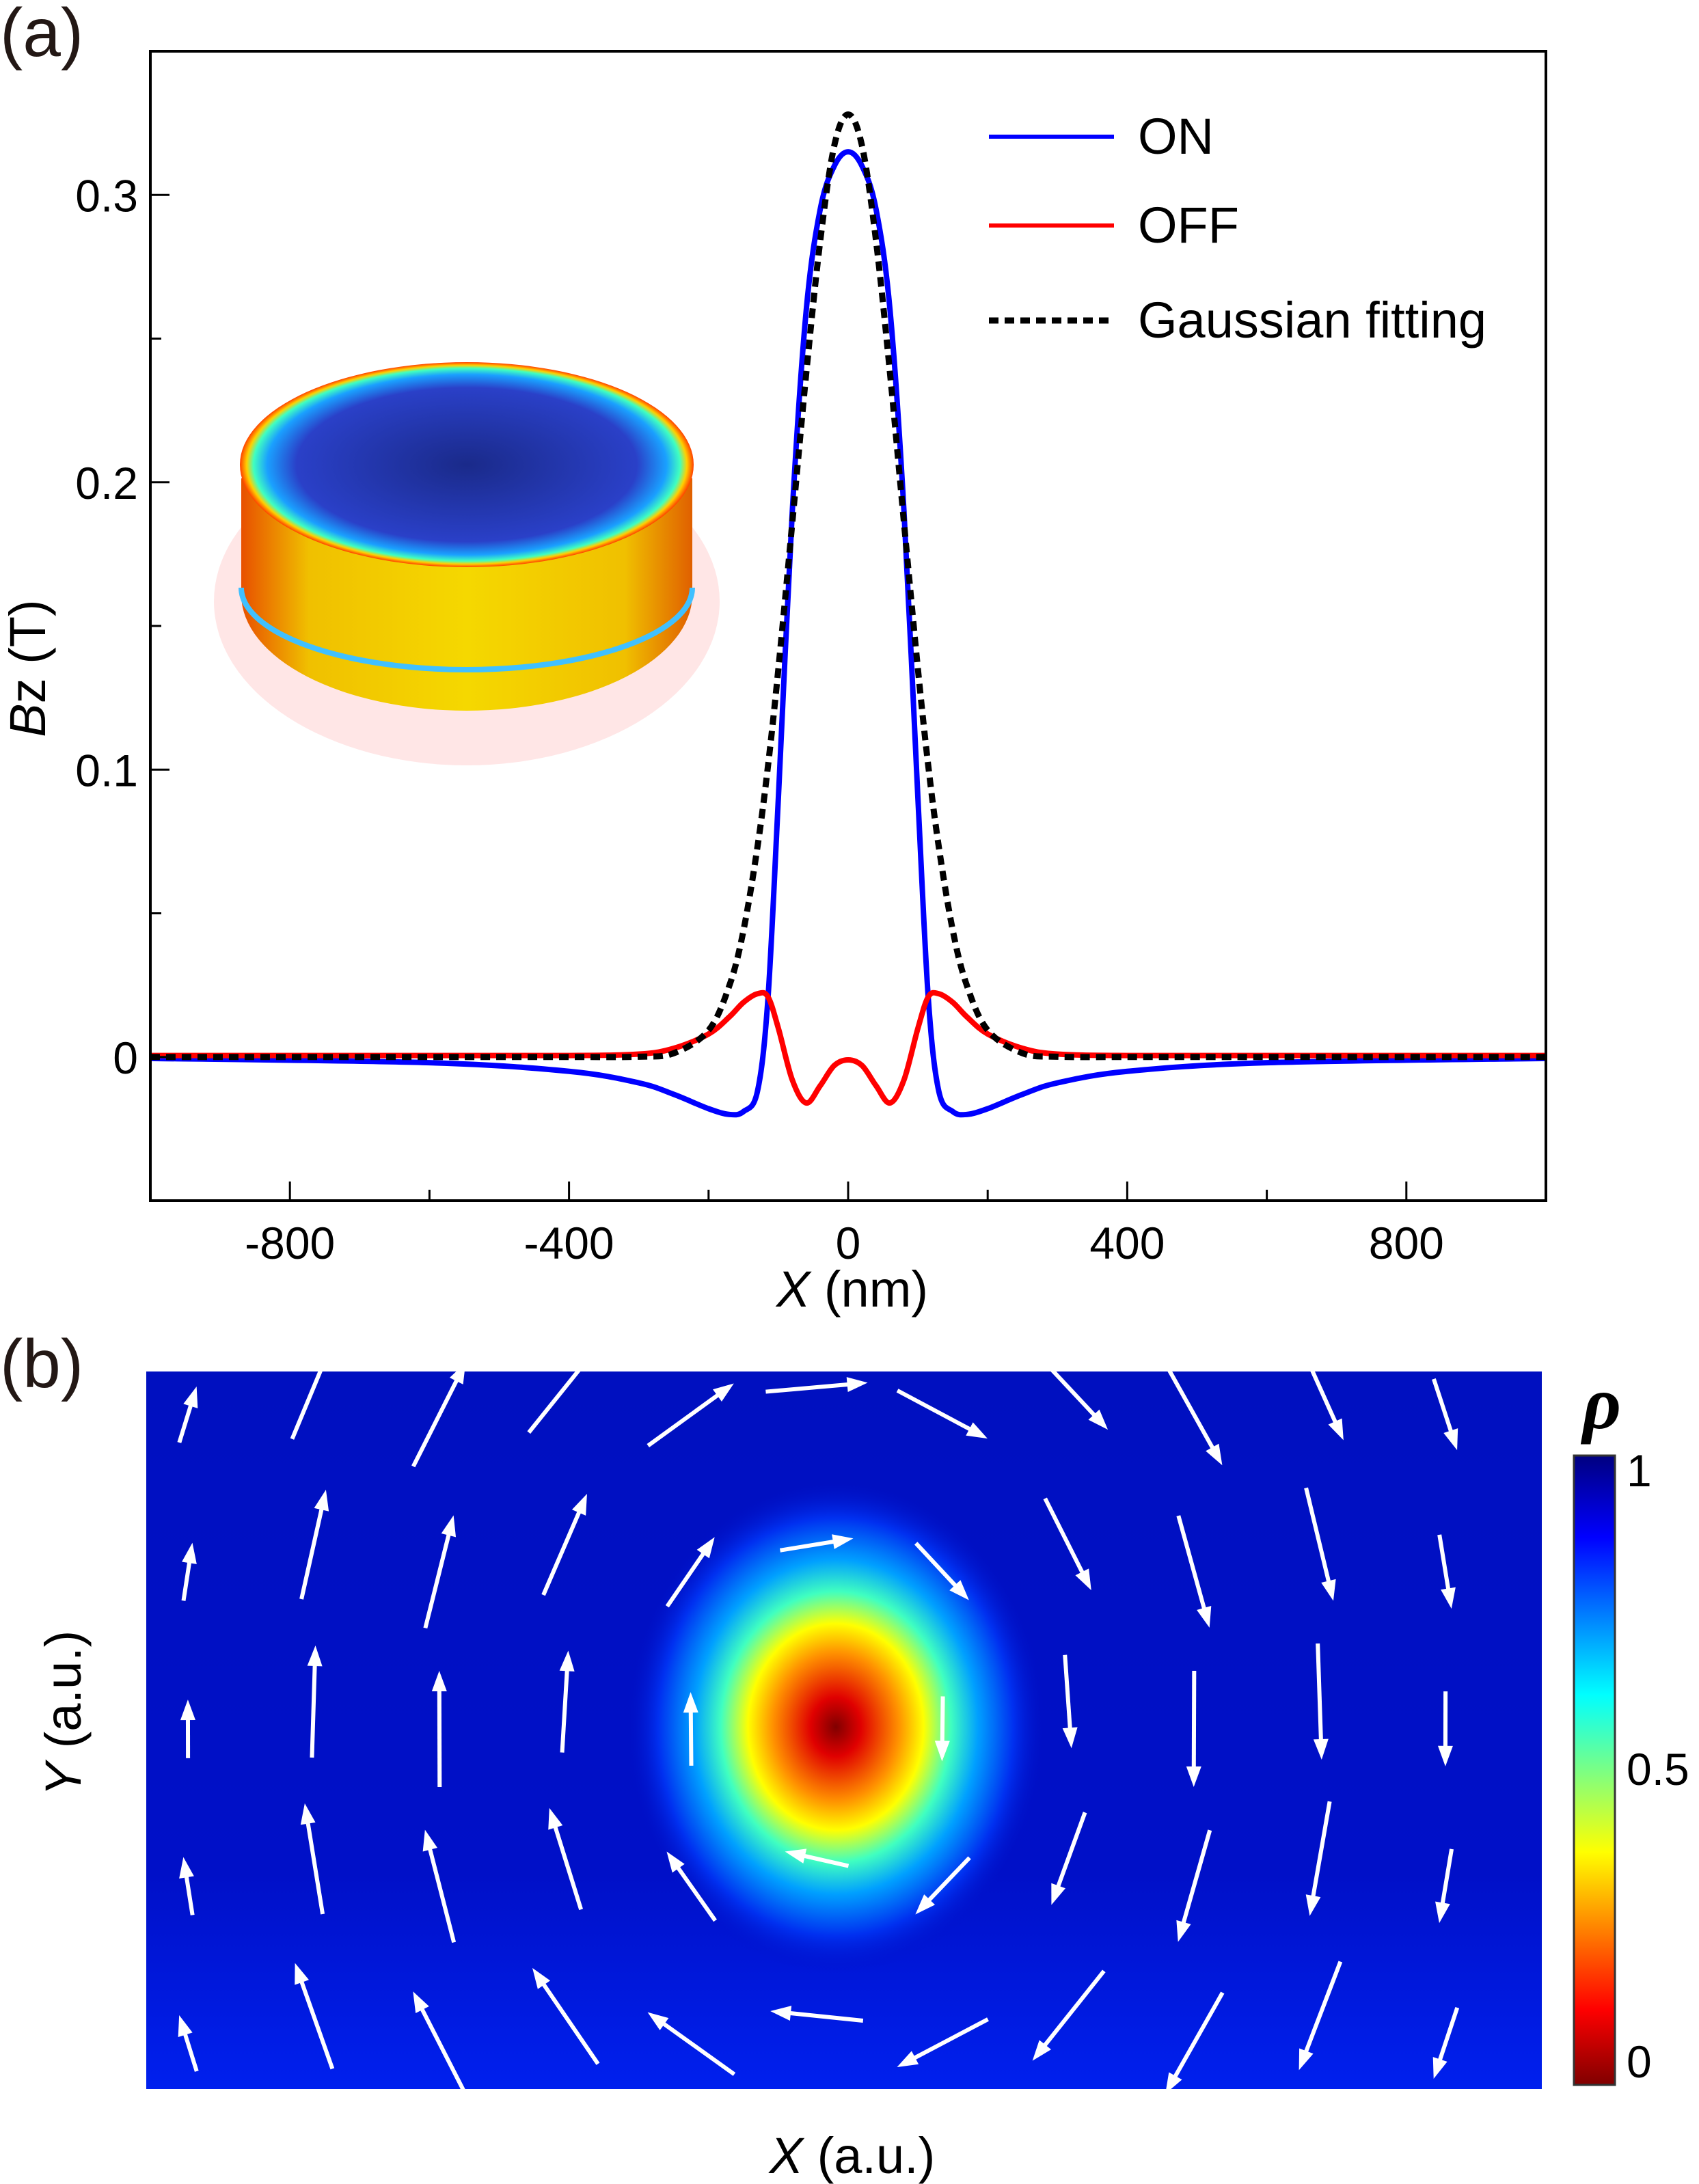 This screenshot has width=1699, height=2184. What do you see at coordinates (1406, 1243) in the screenshot?
I see `x-tick-label: 800` at bounding box center [1406, 1243].